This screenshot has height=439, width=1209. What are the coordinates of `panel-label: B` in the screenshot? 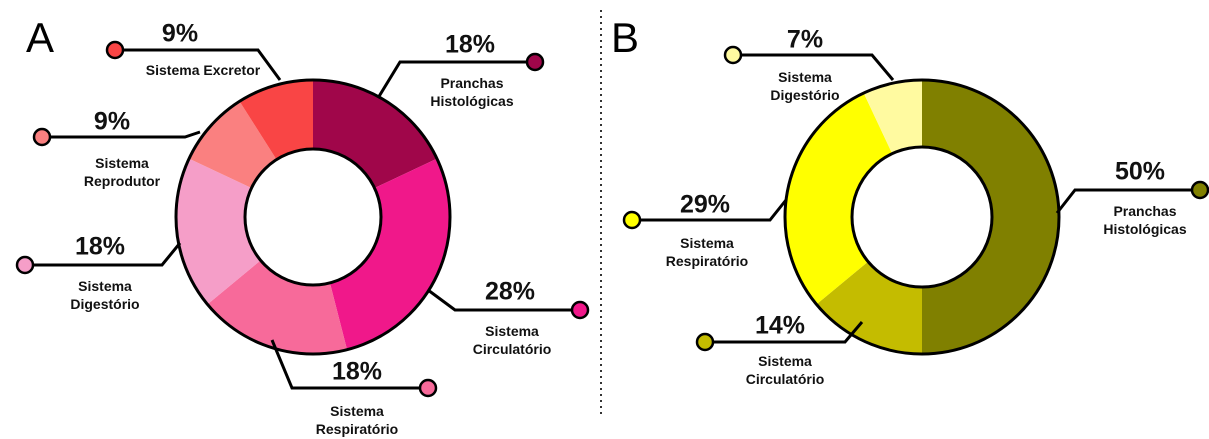 It's located at (625, 37).